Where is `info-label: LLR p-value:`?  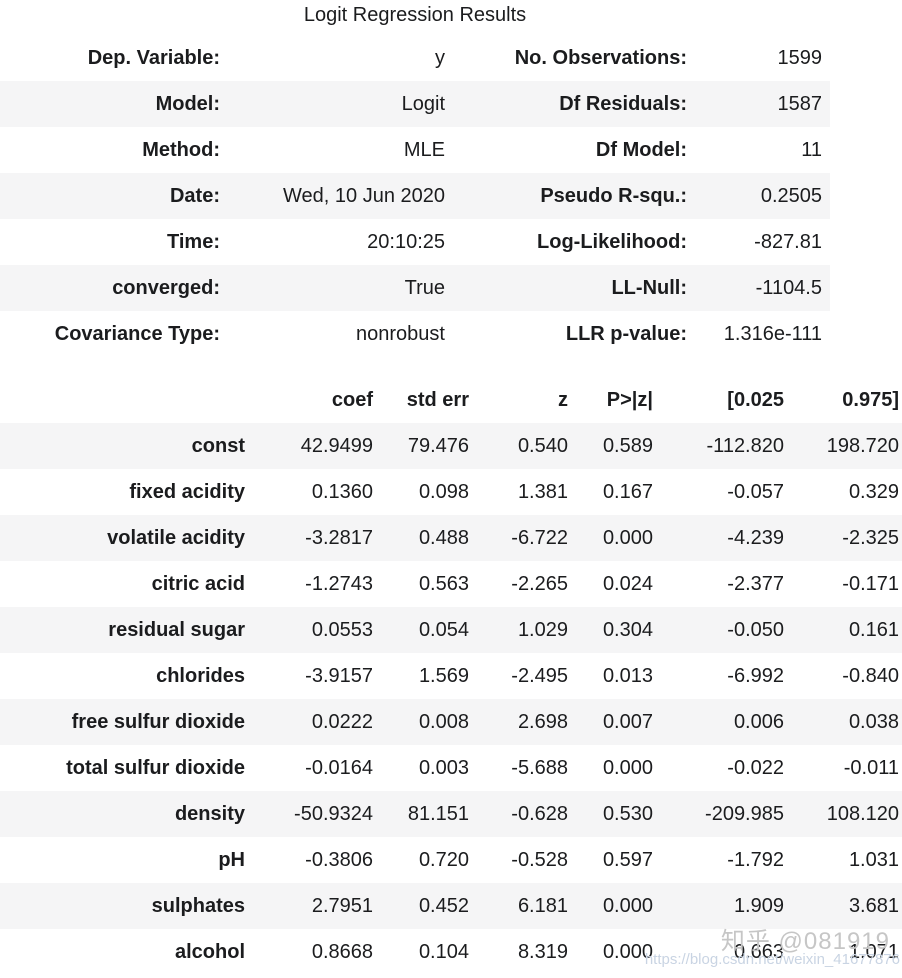 info-label: LLR p-value: is located at coordinates (626, 333).